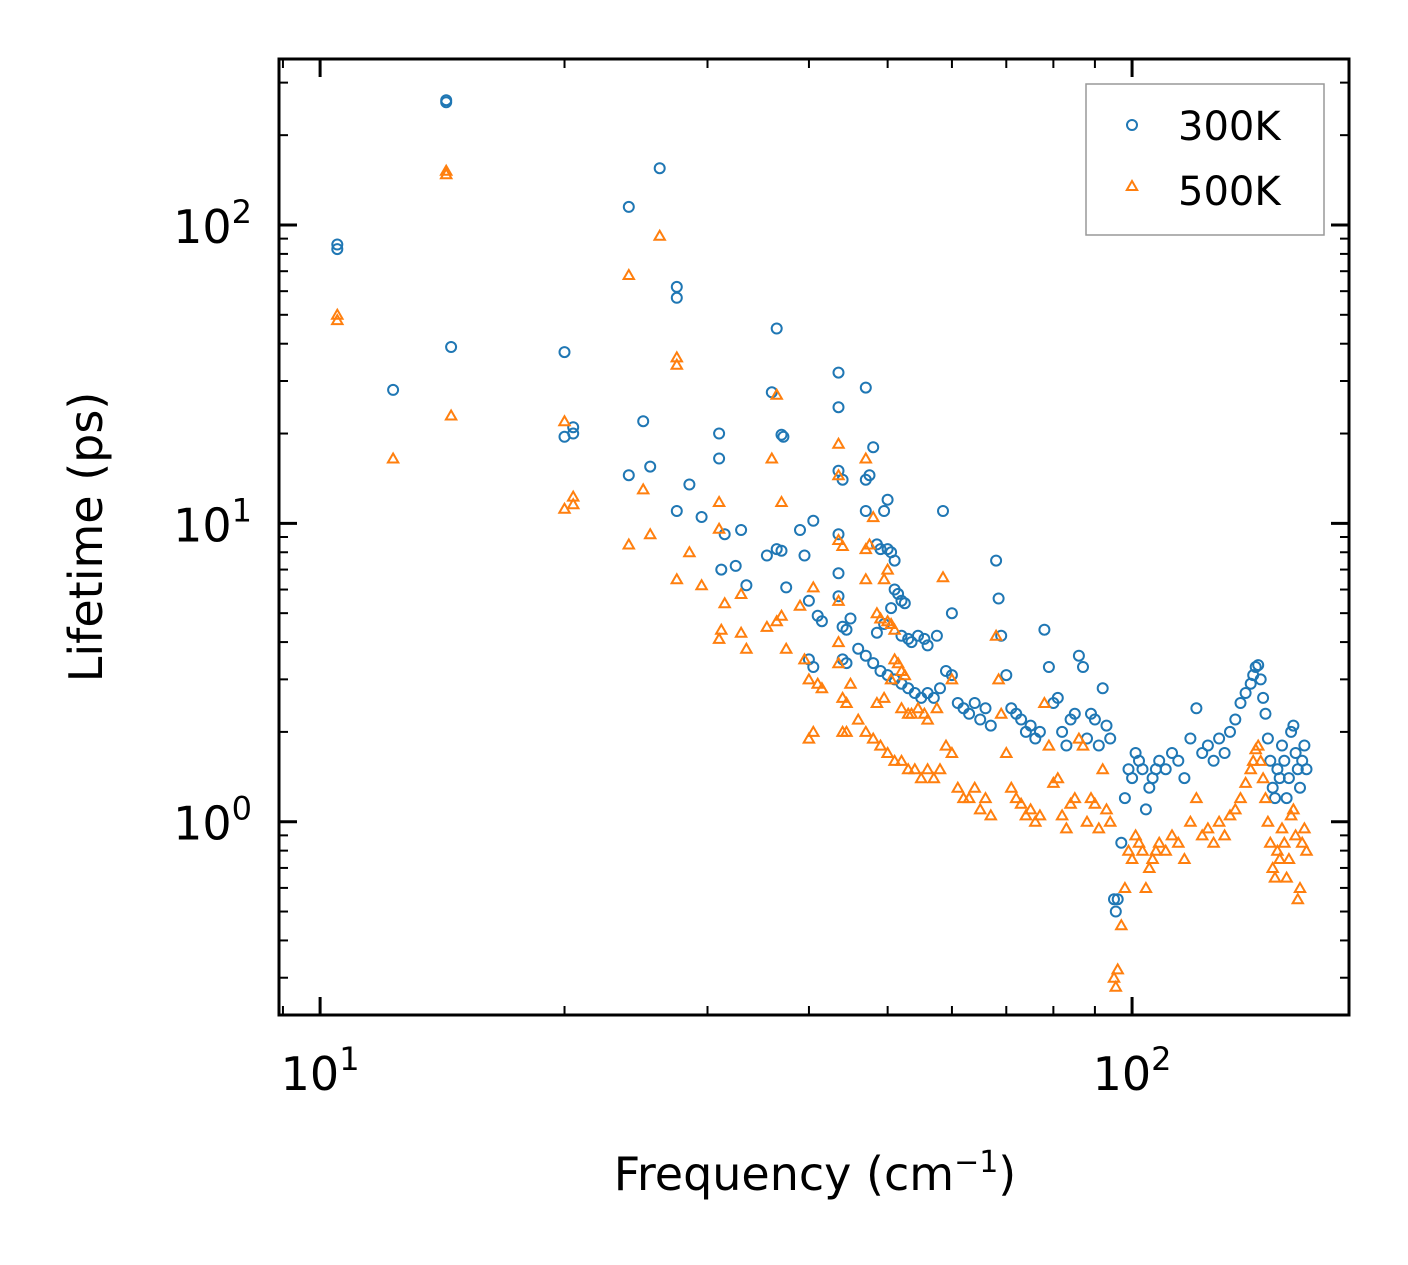 The height and width of the screenshot is (1265, 1408). Describe the element at coordinates (1205, 159) in the screenshot. I see `legend: 300K 500K` at that location.